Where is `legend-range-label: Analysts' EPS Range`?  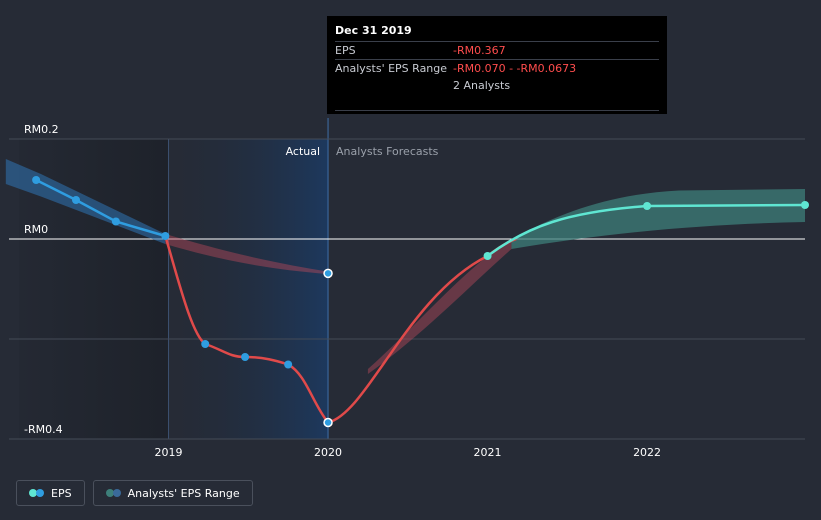 legend-range-label: Analysts' EPS Range is located at coordinates (183, 493).